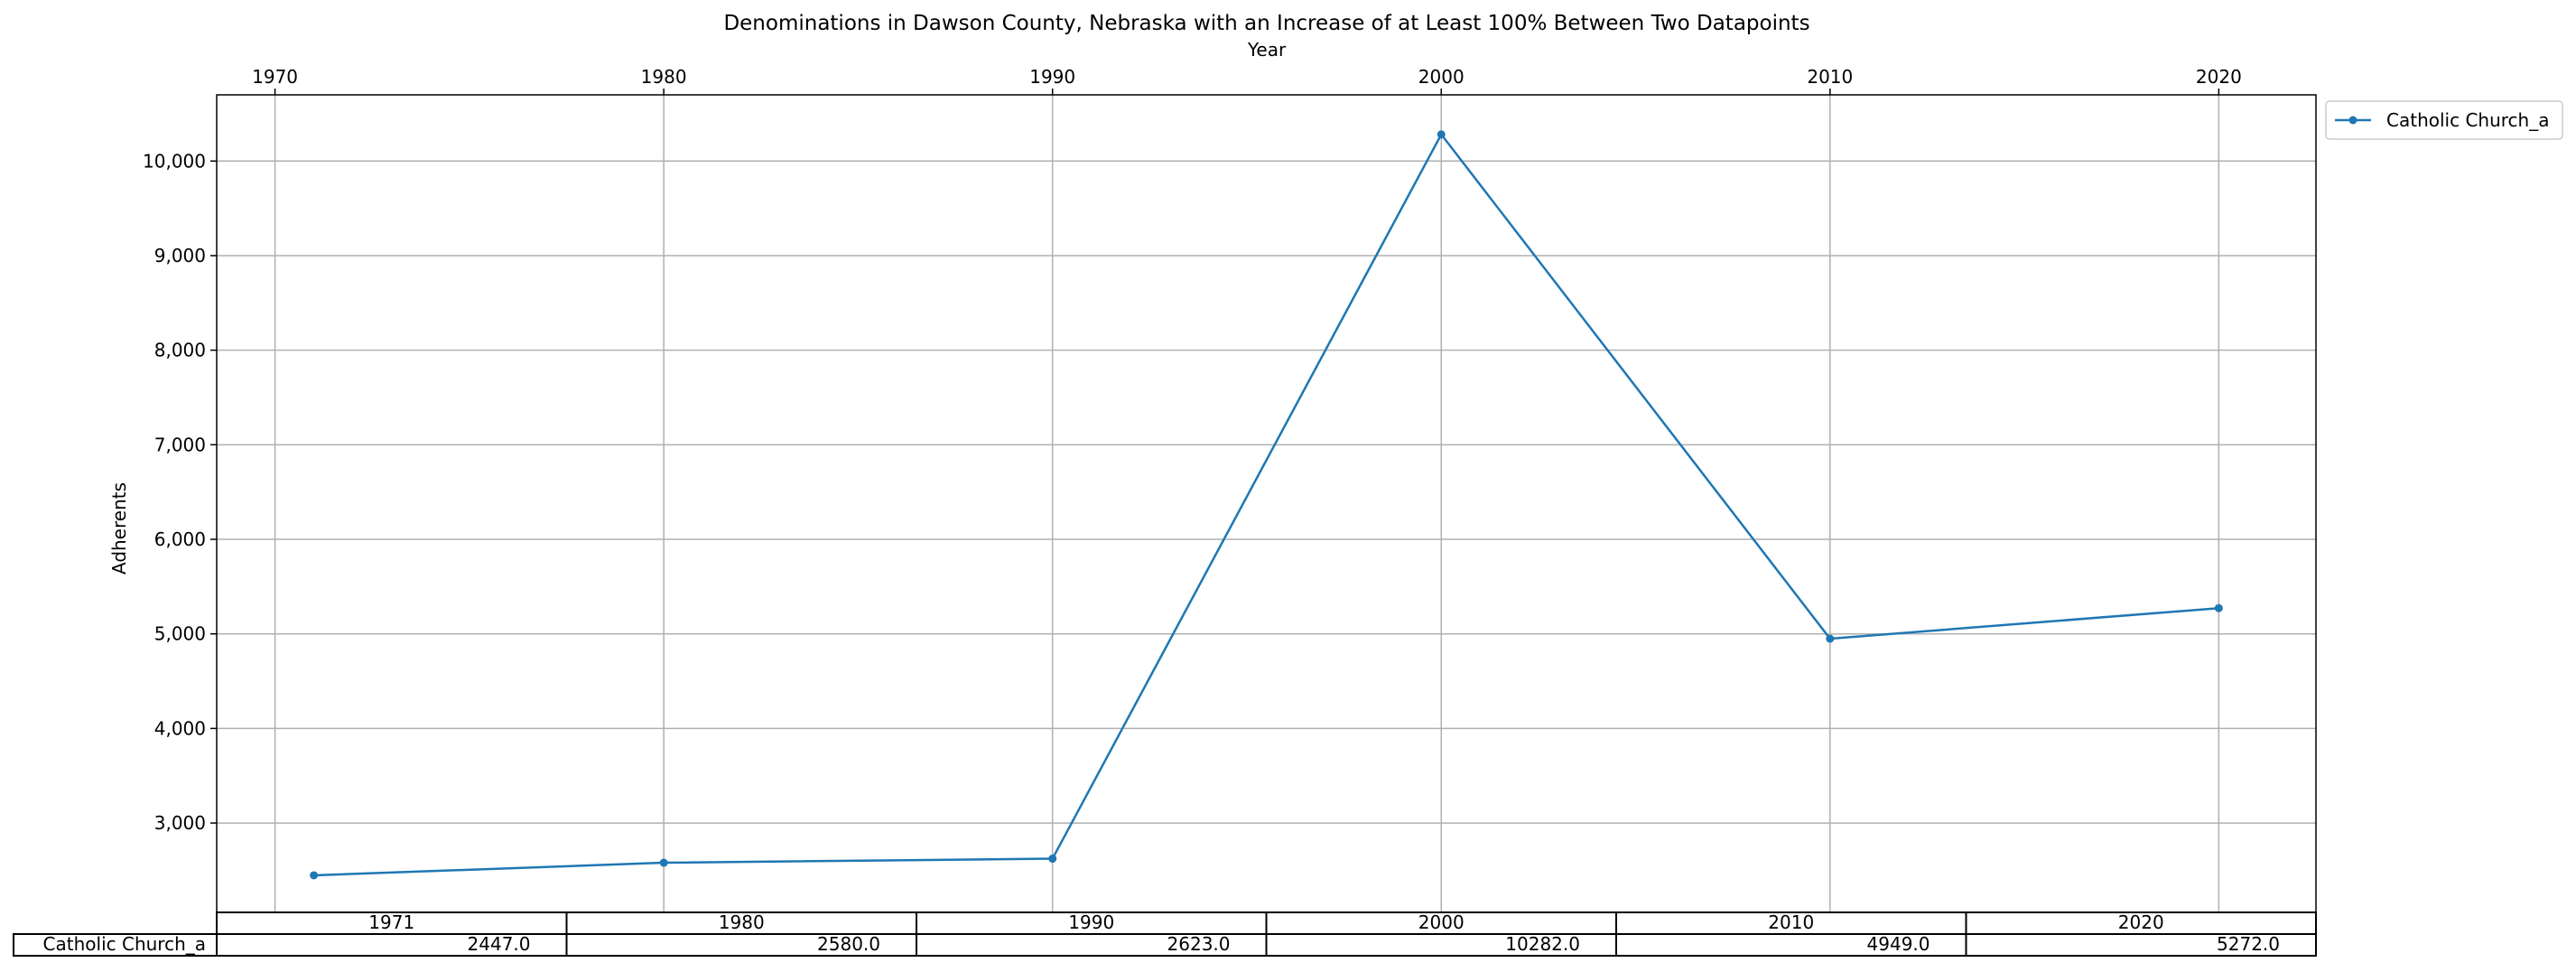  What do you see at coordinates (1091, 922) in the screenshot?
I see `table-col-header: 1990` at bounding box center [1091, 922].